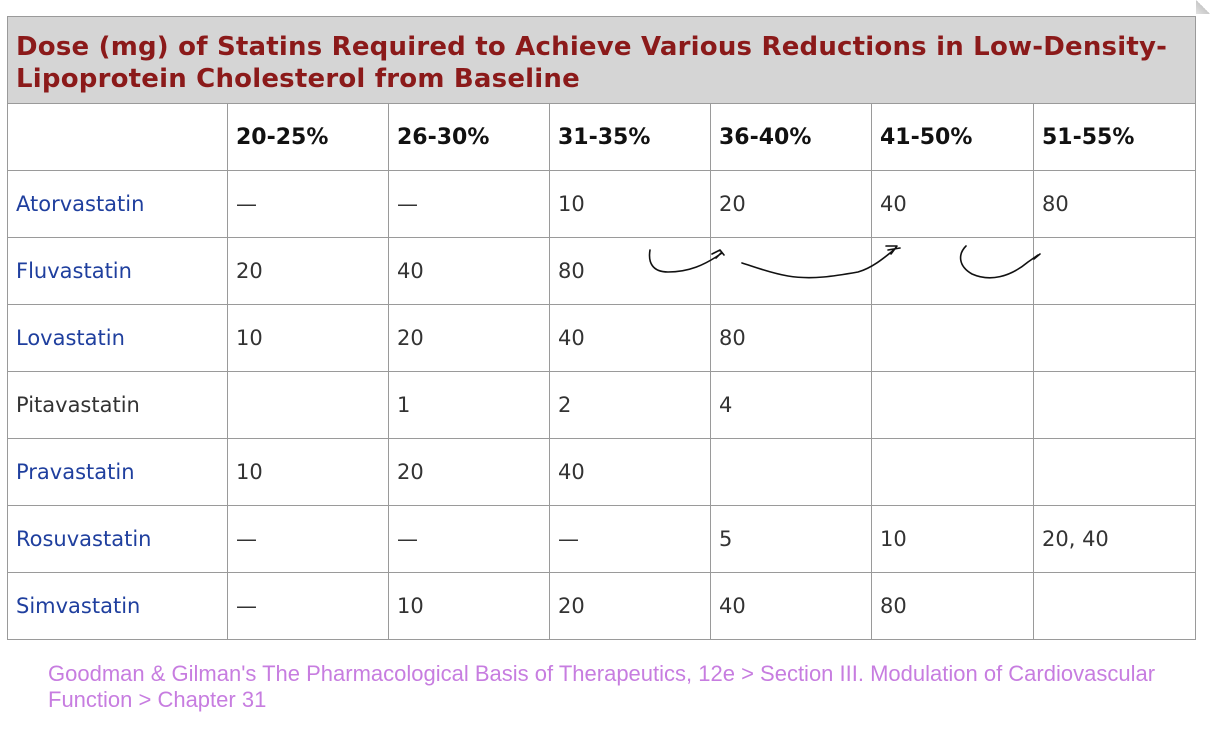 The width and height of the screenshot is (1210, 736). What do you see at coordinates (1114, 137) in the screenshot?
I see `header-51-55: 51-55%` at bounding box center [1114, 137].